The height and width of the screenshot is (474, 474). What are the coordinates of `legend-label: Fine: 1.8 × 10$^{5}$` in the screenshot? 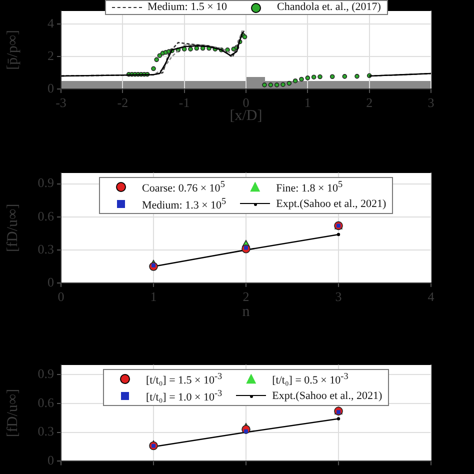 It's located at (309, 187).